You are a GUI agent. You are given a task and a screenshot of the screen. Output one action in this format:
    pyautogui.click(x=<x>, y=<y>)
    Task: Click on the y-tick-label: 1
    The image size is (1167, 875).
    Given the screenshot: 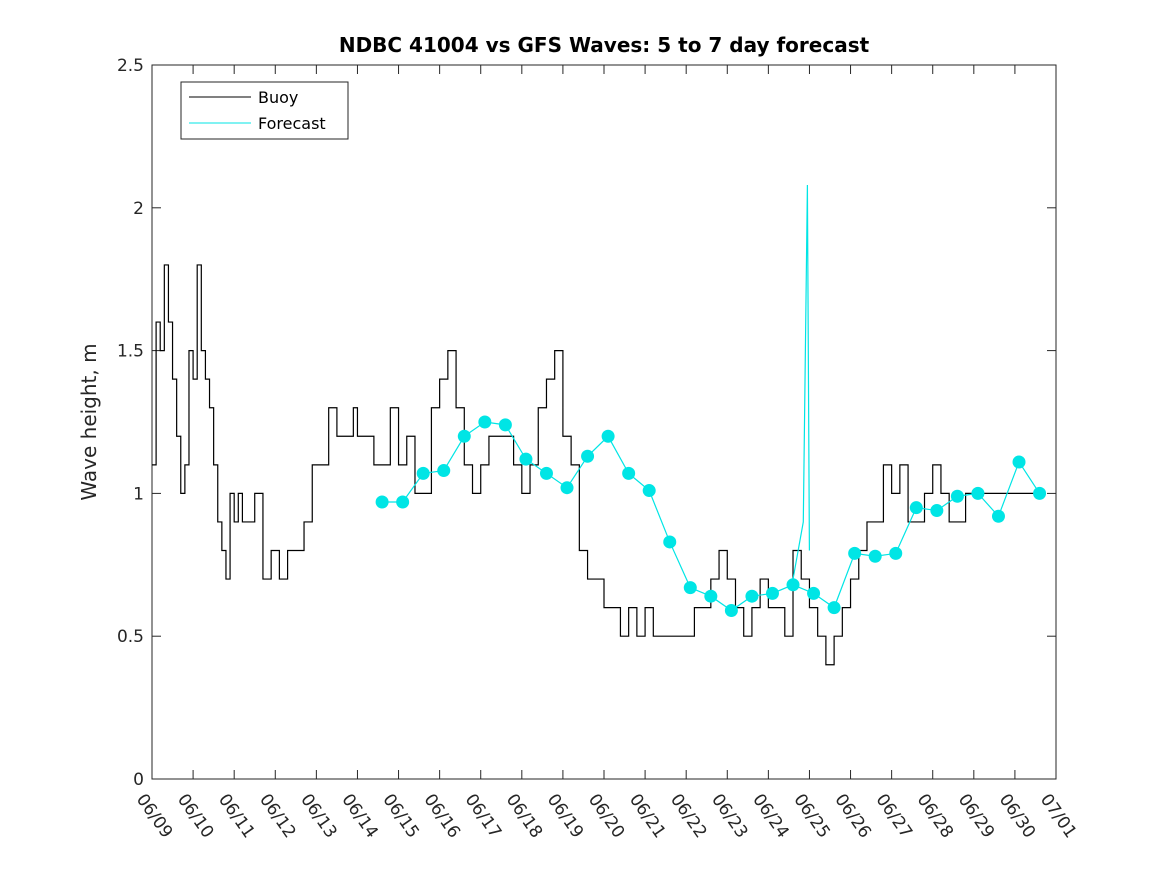 What is the action you would take?
    pyautogui.click(x=138, y=494)
    